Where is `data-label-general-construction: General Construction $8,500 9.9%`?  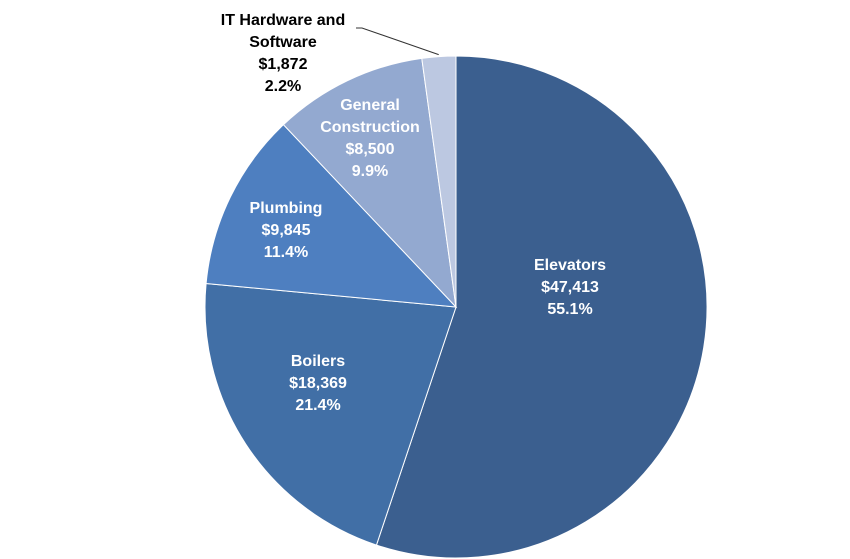 data-label-general-construction: General Construction $8,500 9.9% is located at coordinates (370, 138).